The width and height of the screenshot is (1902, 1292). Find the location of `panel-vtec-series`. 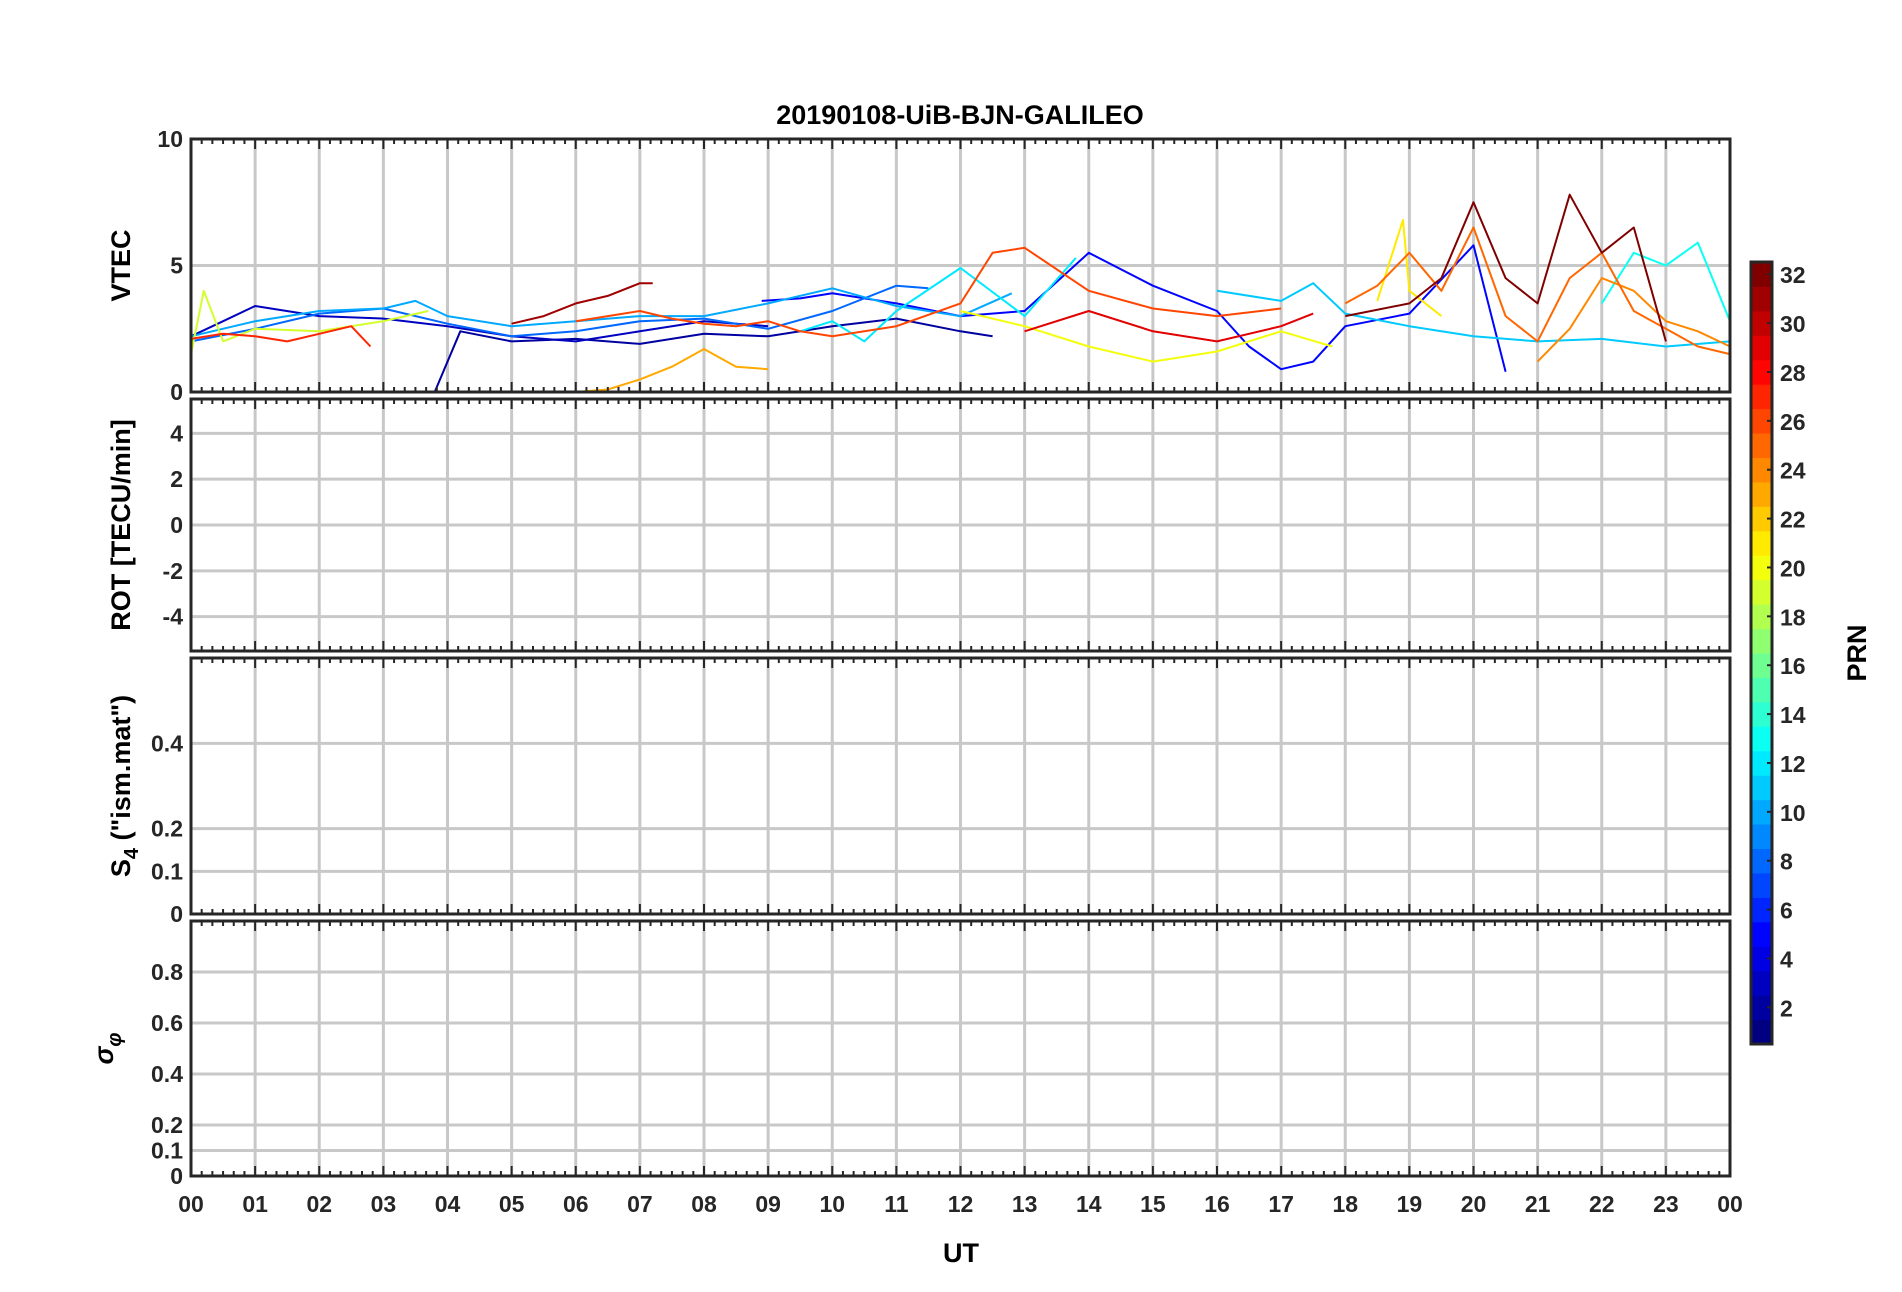

panel-vtec-series is located at coordinates (960, 293).